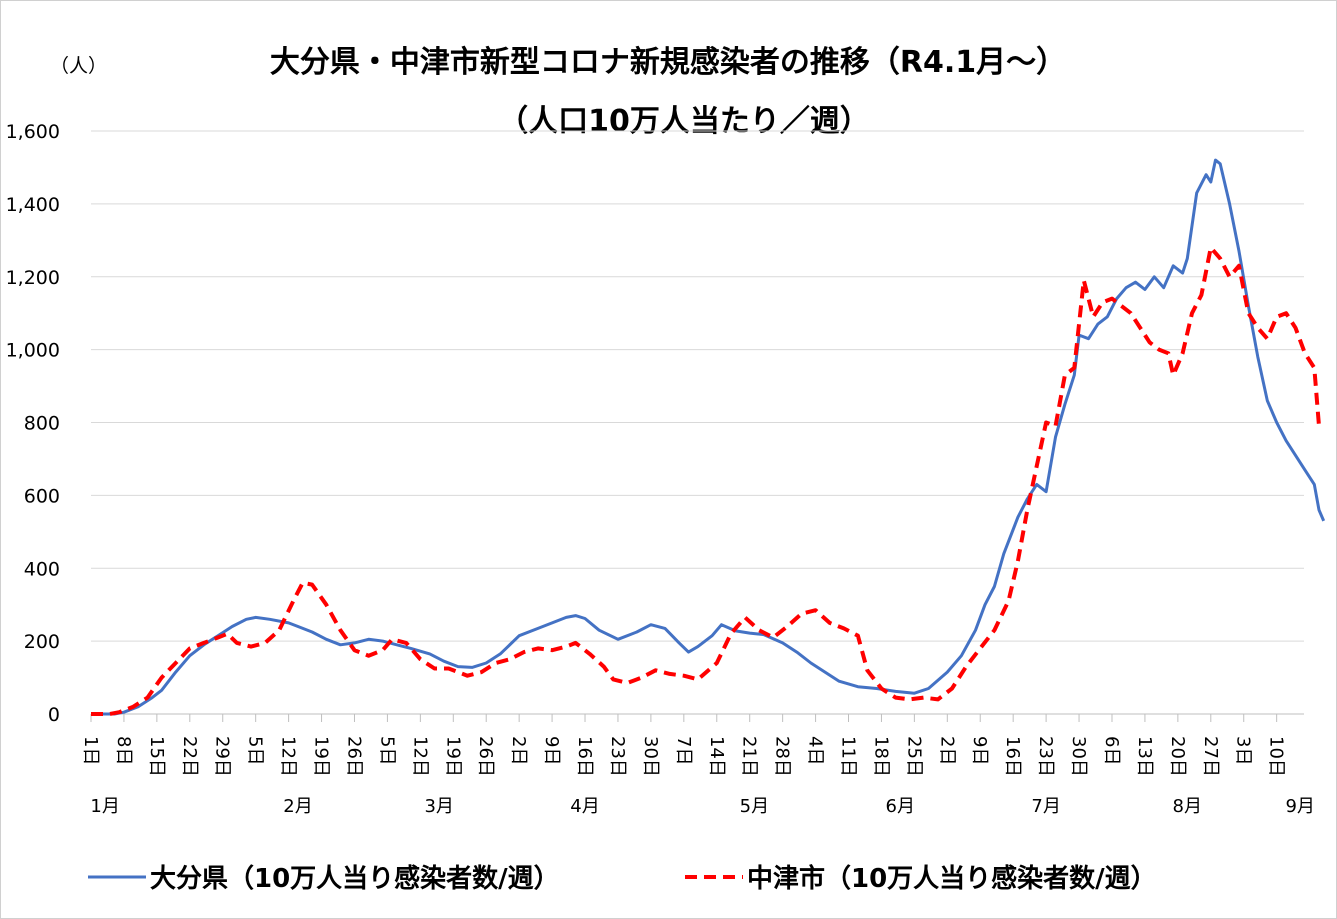  Describe the element at coordinates (1144, 756) in the screenshot. I see `x-tick-label: 13日` at that location.